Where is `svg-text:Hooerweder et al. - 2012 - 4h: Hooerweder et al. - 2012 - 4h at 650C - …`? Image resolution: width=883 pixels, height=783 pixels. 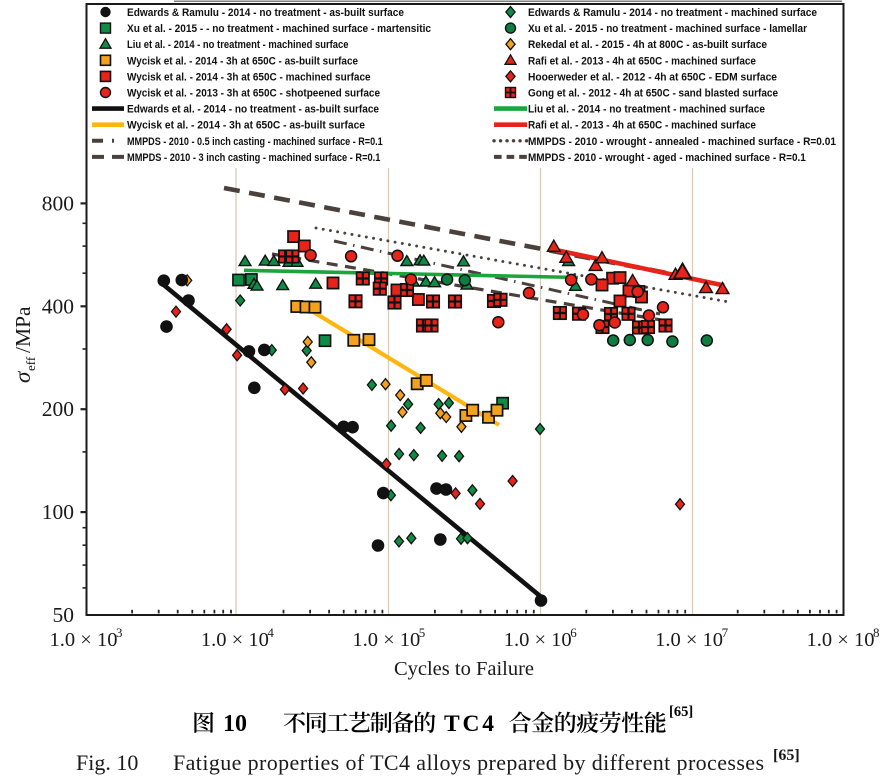 svg-text:Hooerweder et al. - 2012 - 4h: Hooerweder et al. - 2012 - 4h at 650C - … is located at coordinates (652, 77).